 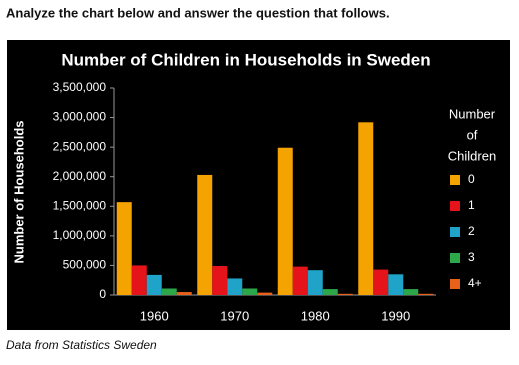 What do you see at coordinates (471, 257) in the screenshot?
I see `legend-label: 3` at bounding box center [471, 257].